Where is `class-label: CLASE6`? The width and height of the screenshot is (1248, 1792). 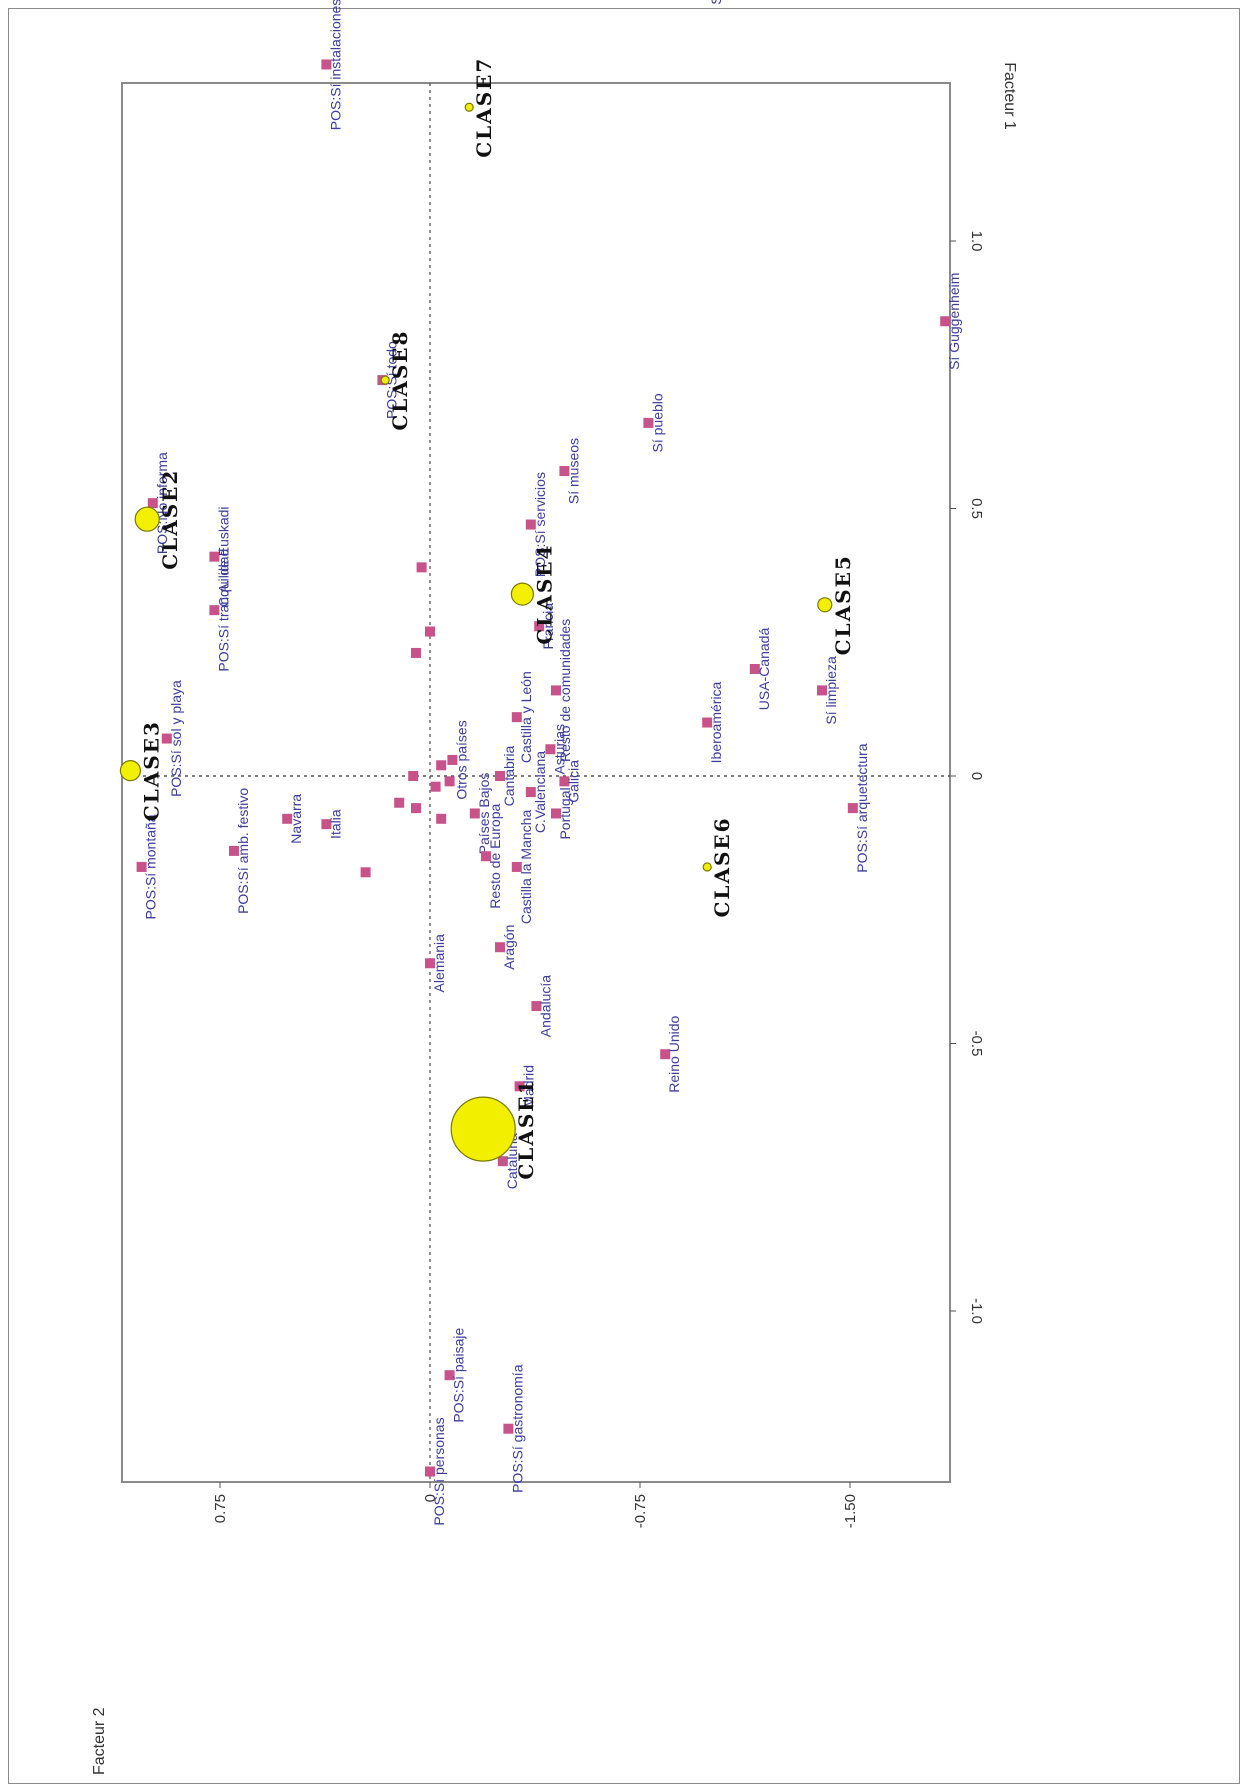 class-label: CLASE6 is located at coordinates (722, 866).